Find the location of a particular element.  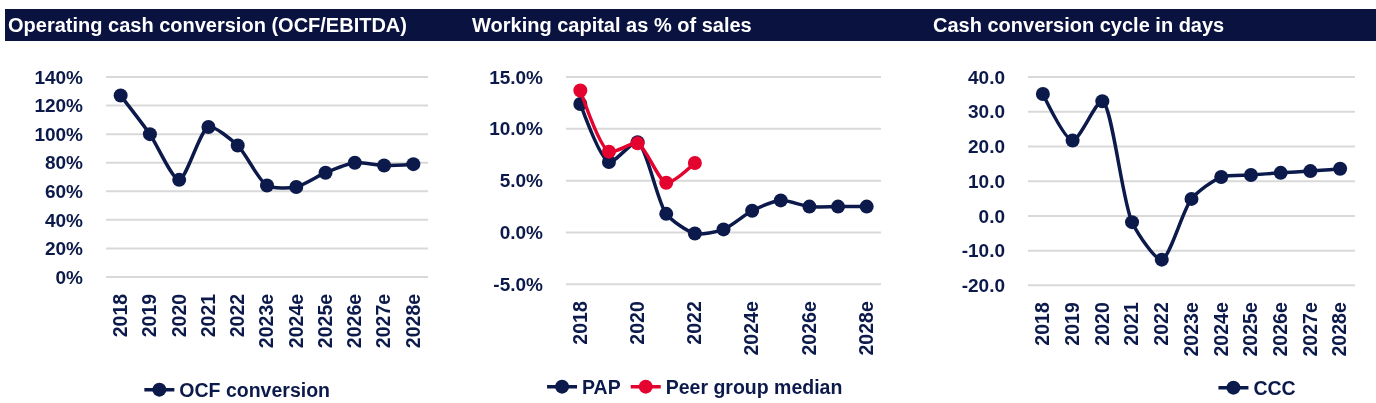

chart-title: Operating cash conversion (OCF/EBITDA) is located at coordinates (207, 25).